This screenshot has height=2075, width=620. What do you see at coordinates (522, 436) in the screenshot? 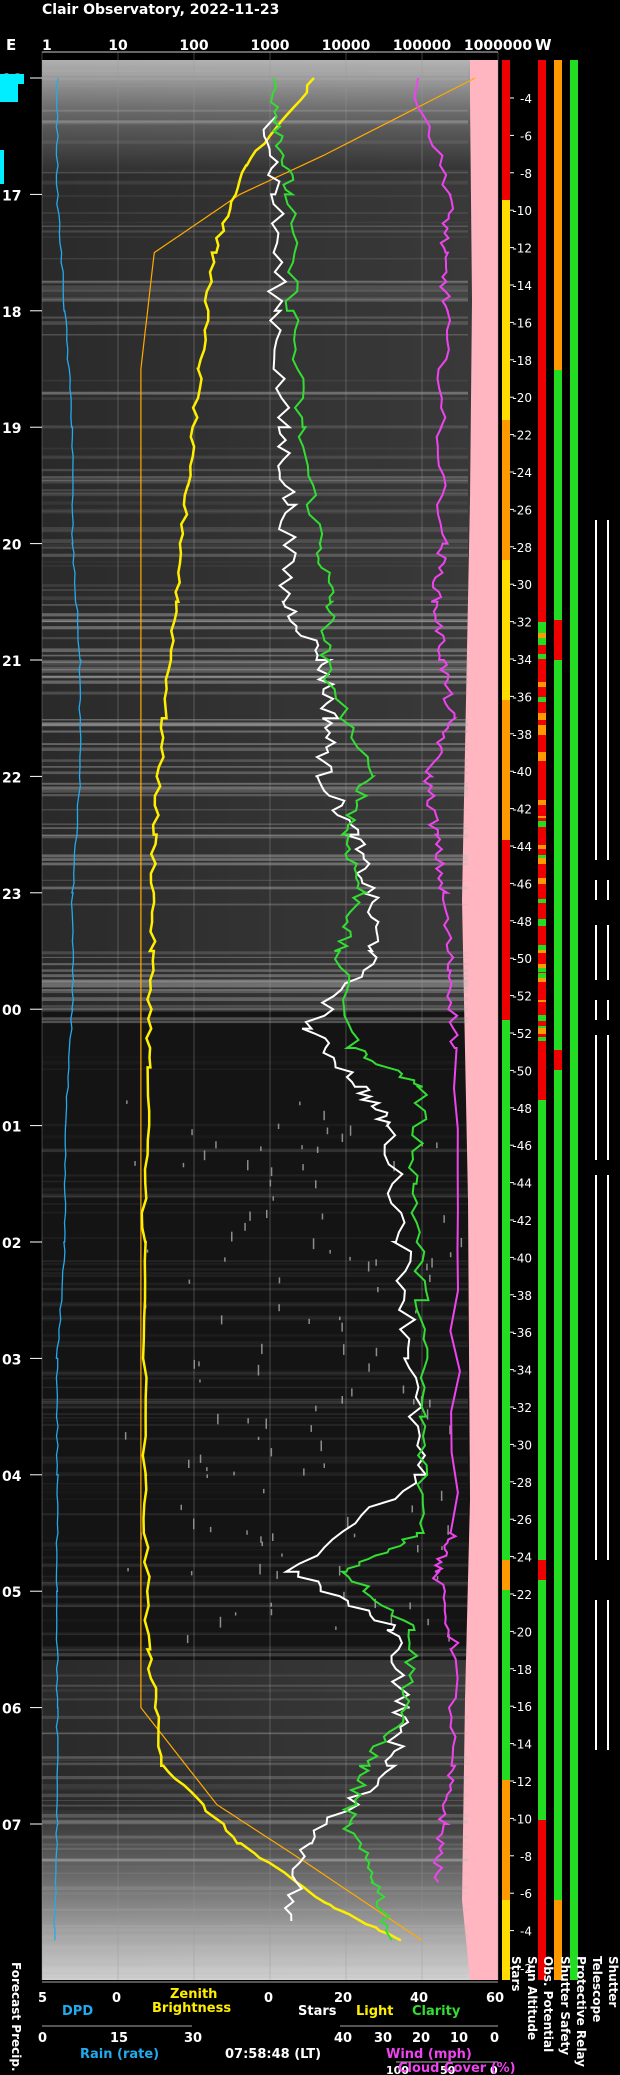
I see `sun-altitude-label: -22` at bounding box center [522, 436].